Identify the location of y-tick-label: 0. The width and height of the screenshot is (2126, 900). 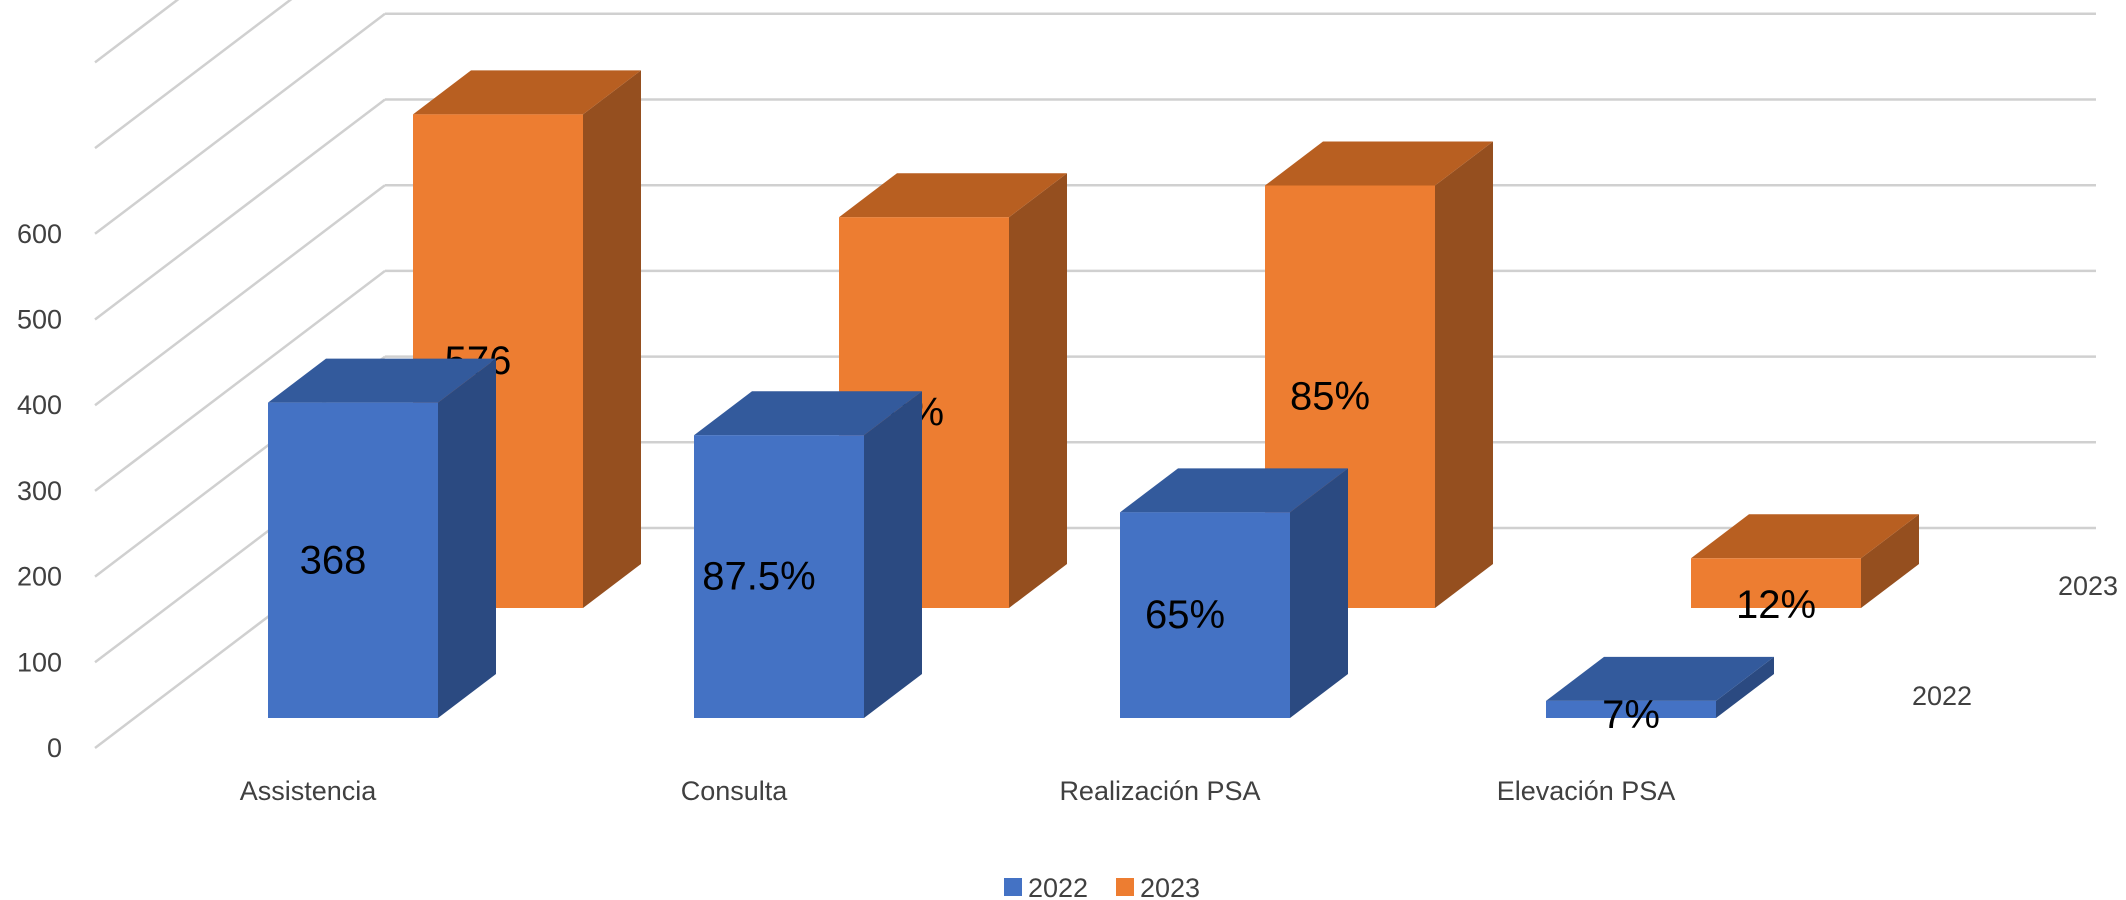
(54, 748).